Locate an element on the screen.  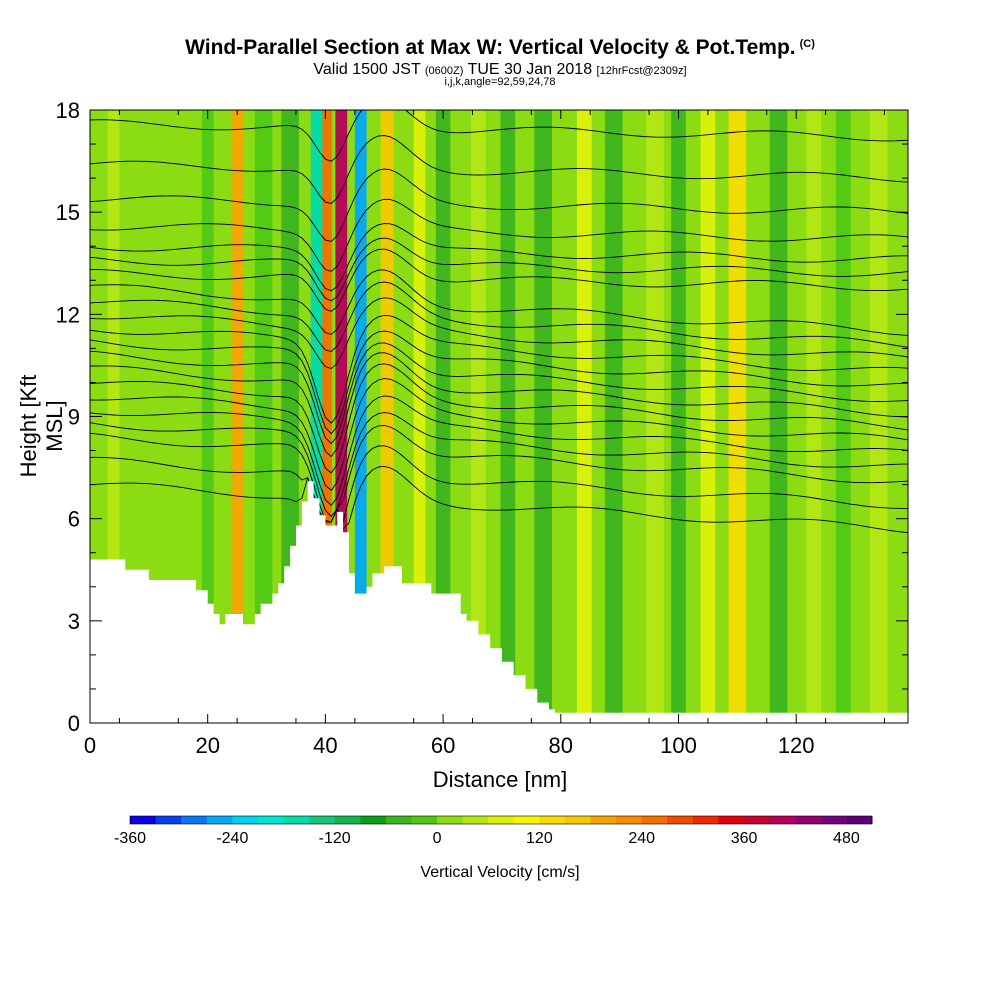
x-tick-label: 20 is located at coordinates (207, 745).